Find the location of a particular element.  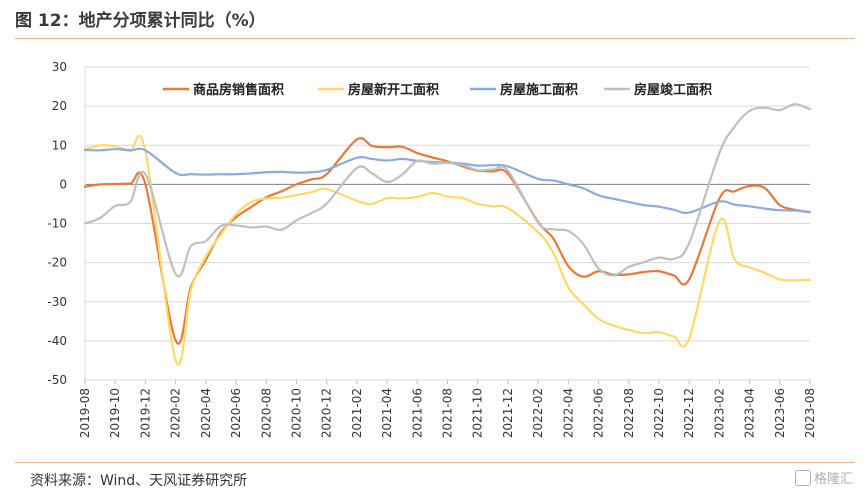

x-tick-label: 2023-08 is located at coordinates (810, 413).